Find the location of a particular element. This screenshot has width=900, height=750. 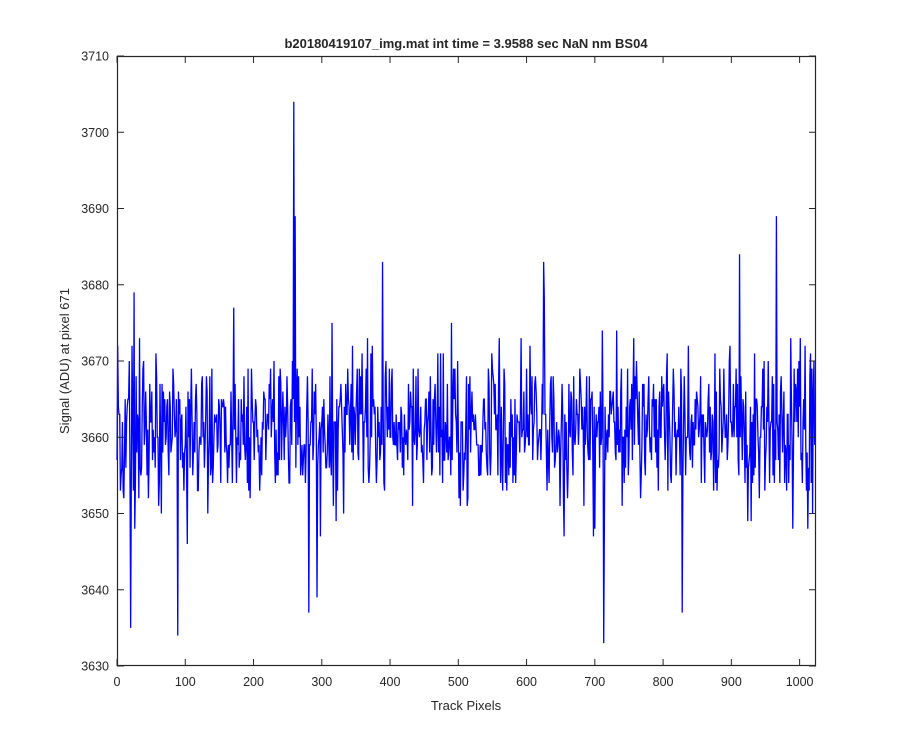

y-tick-label: 3640 is located at coordinates (95, 590).